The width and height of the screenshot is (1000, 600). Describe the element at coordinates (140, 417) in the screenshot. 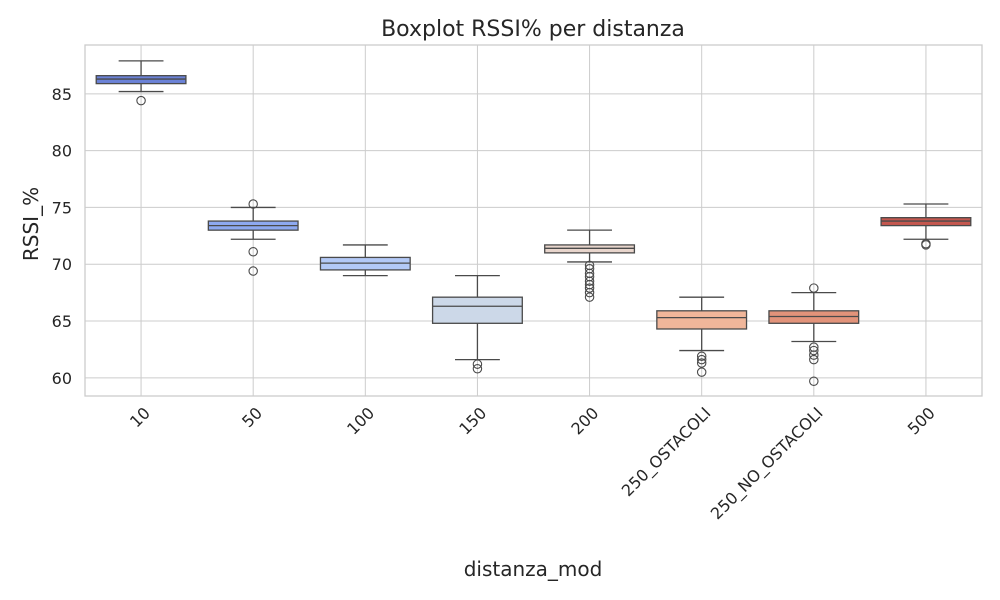

I see `x-tick-label: 10` at that location.